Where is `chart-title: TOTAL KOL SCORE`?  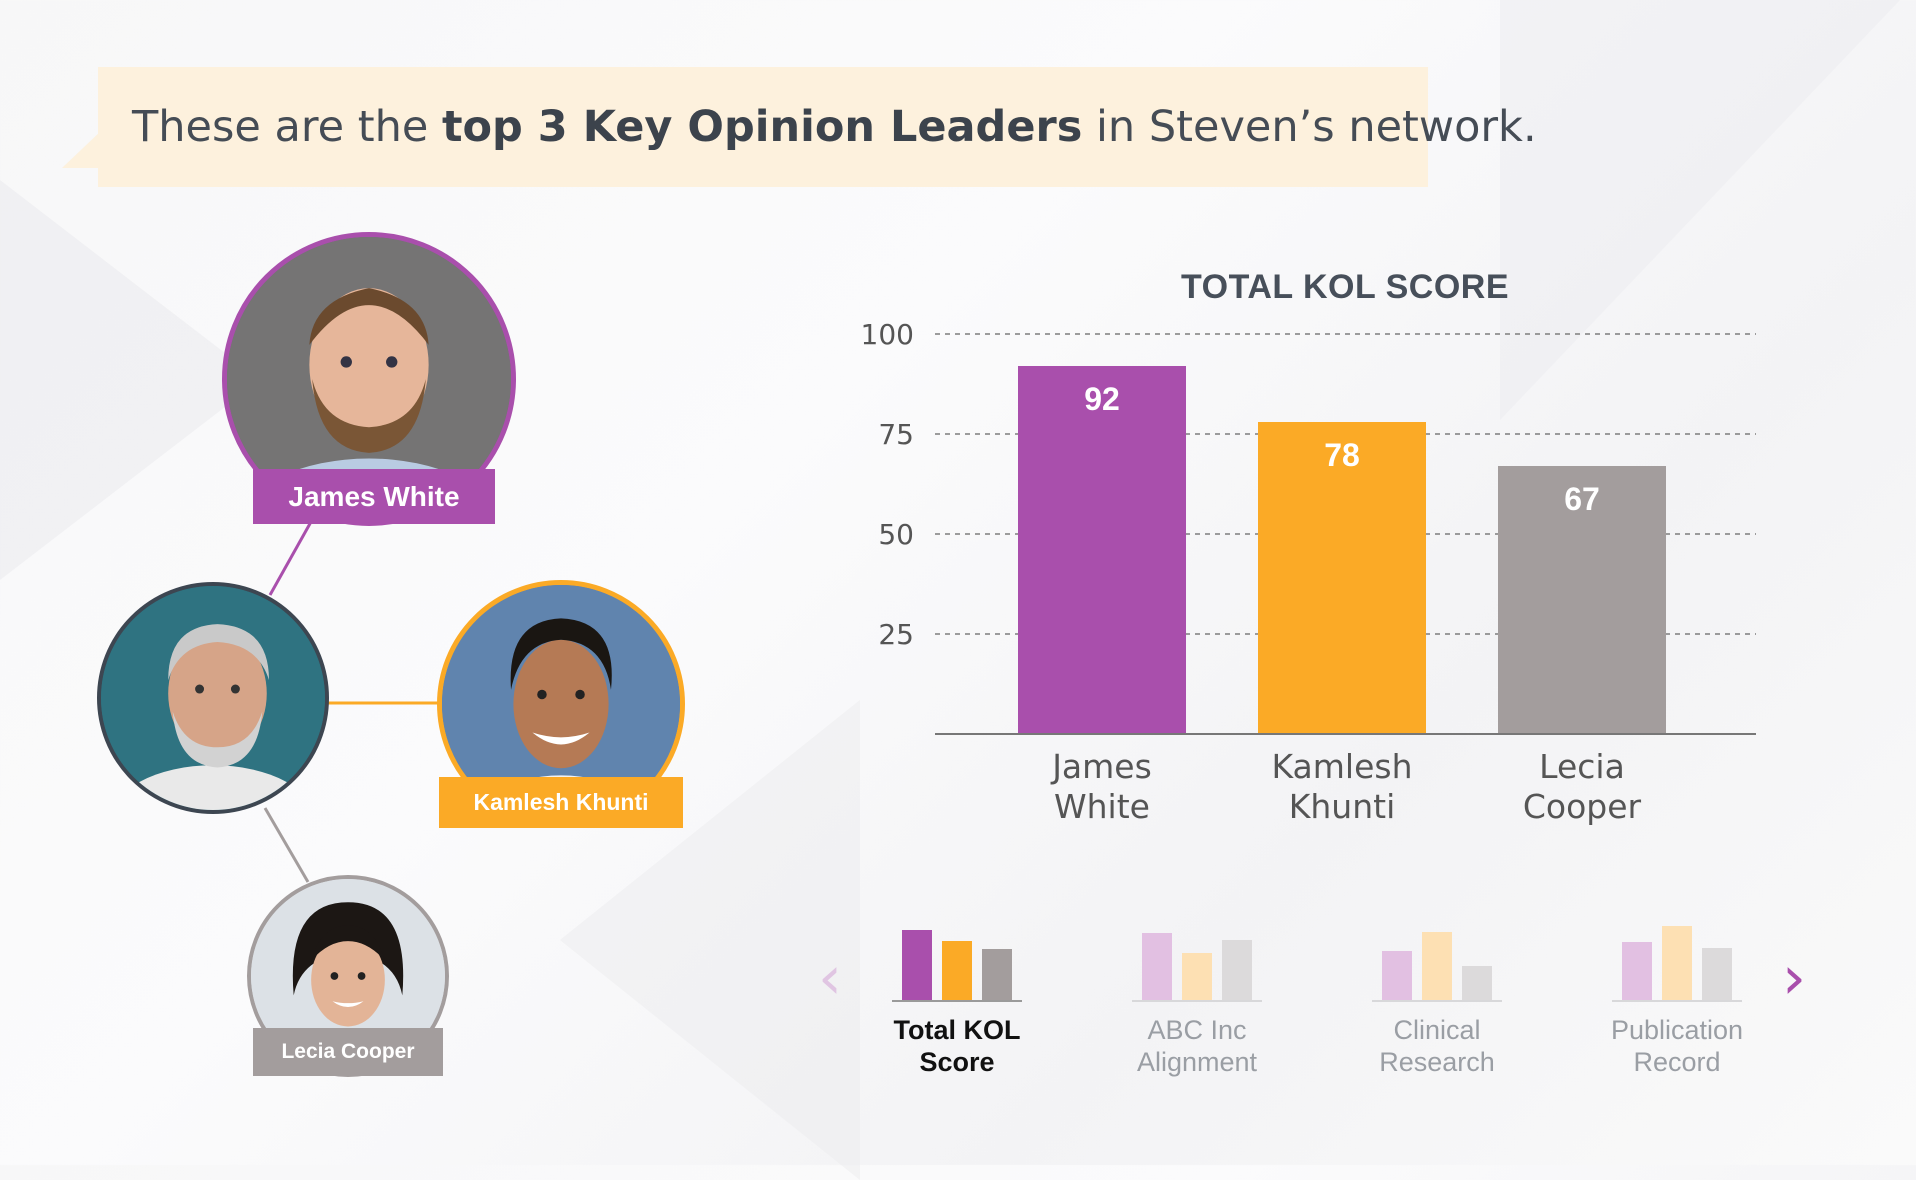
chart-title: TOTAL KOL SCORE is located at coordinates (1344, 287).